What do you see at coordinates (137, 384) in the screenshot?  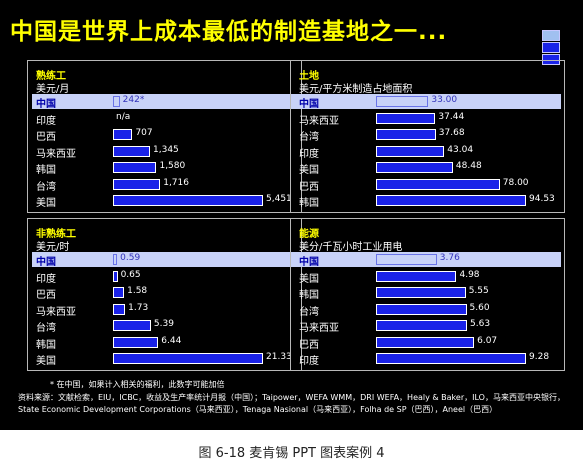 I see `footnote: * 在中国，如果计入相关的福利，此数字可能加倍` at bounding box center [137, 384].